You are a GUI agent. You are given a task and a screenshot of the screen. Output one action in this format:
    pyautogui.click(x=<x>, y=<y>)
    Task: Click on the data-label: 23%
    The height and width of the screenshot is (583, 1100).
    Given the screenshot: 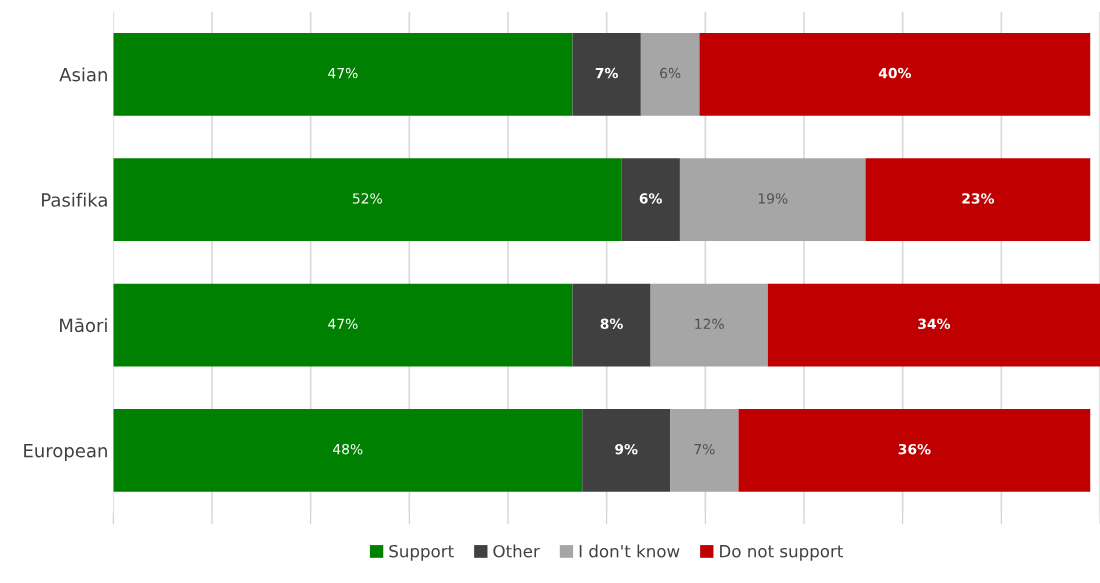 What is the action you would take?
    pyautogui.click(x=978, y=198)
    